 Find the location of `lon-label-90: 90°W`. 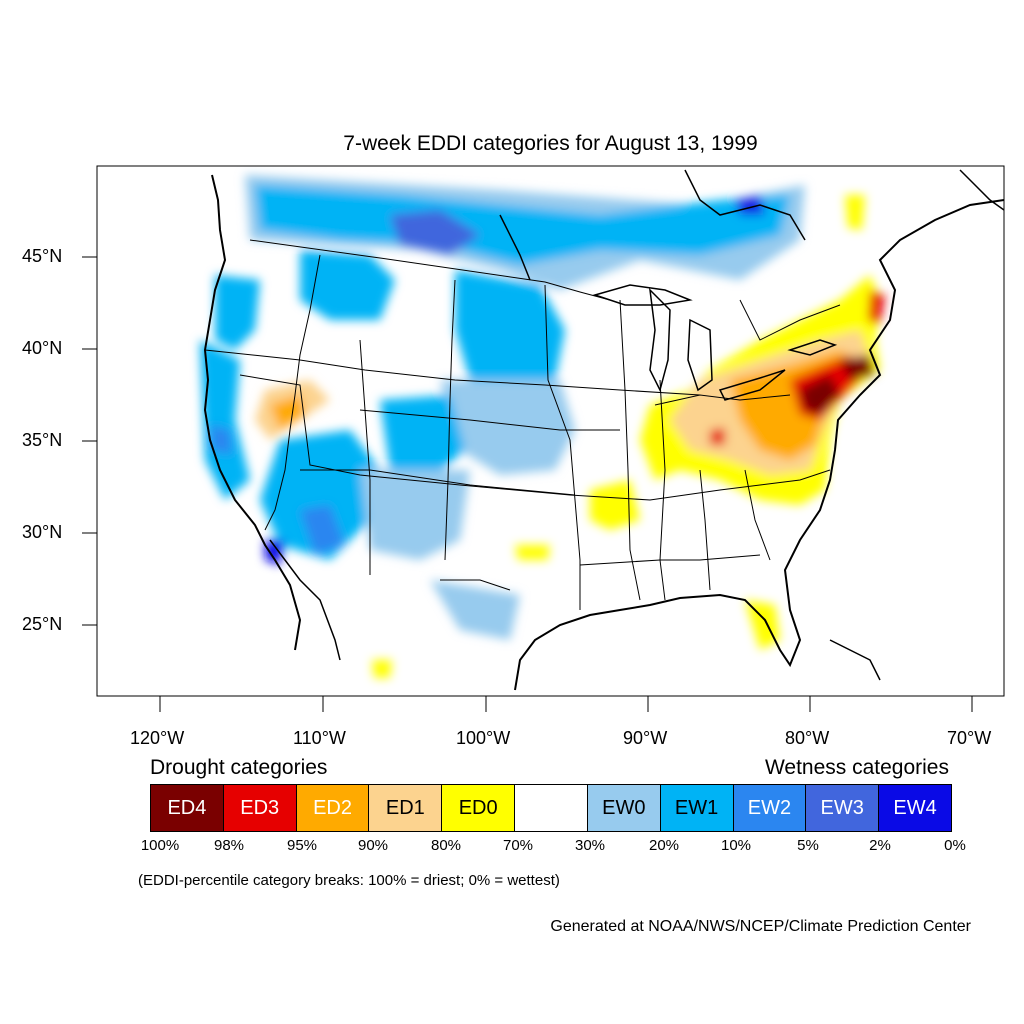

lon-label-90: 90°W is located at coordinates (645, 738).